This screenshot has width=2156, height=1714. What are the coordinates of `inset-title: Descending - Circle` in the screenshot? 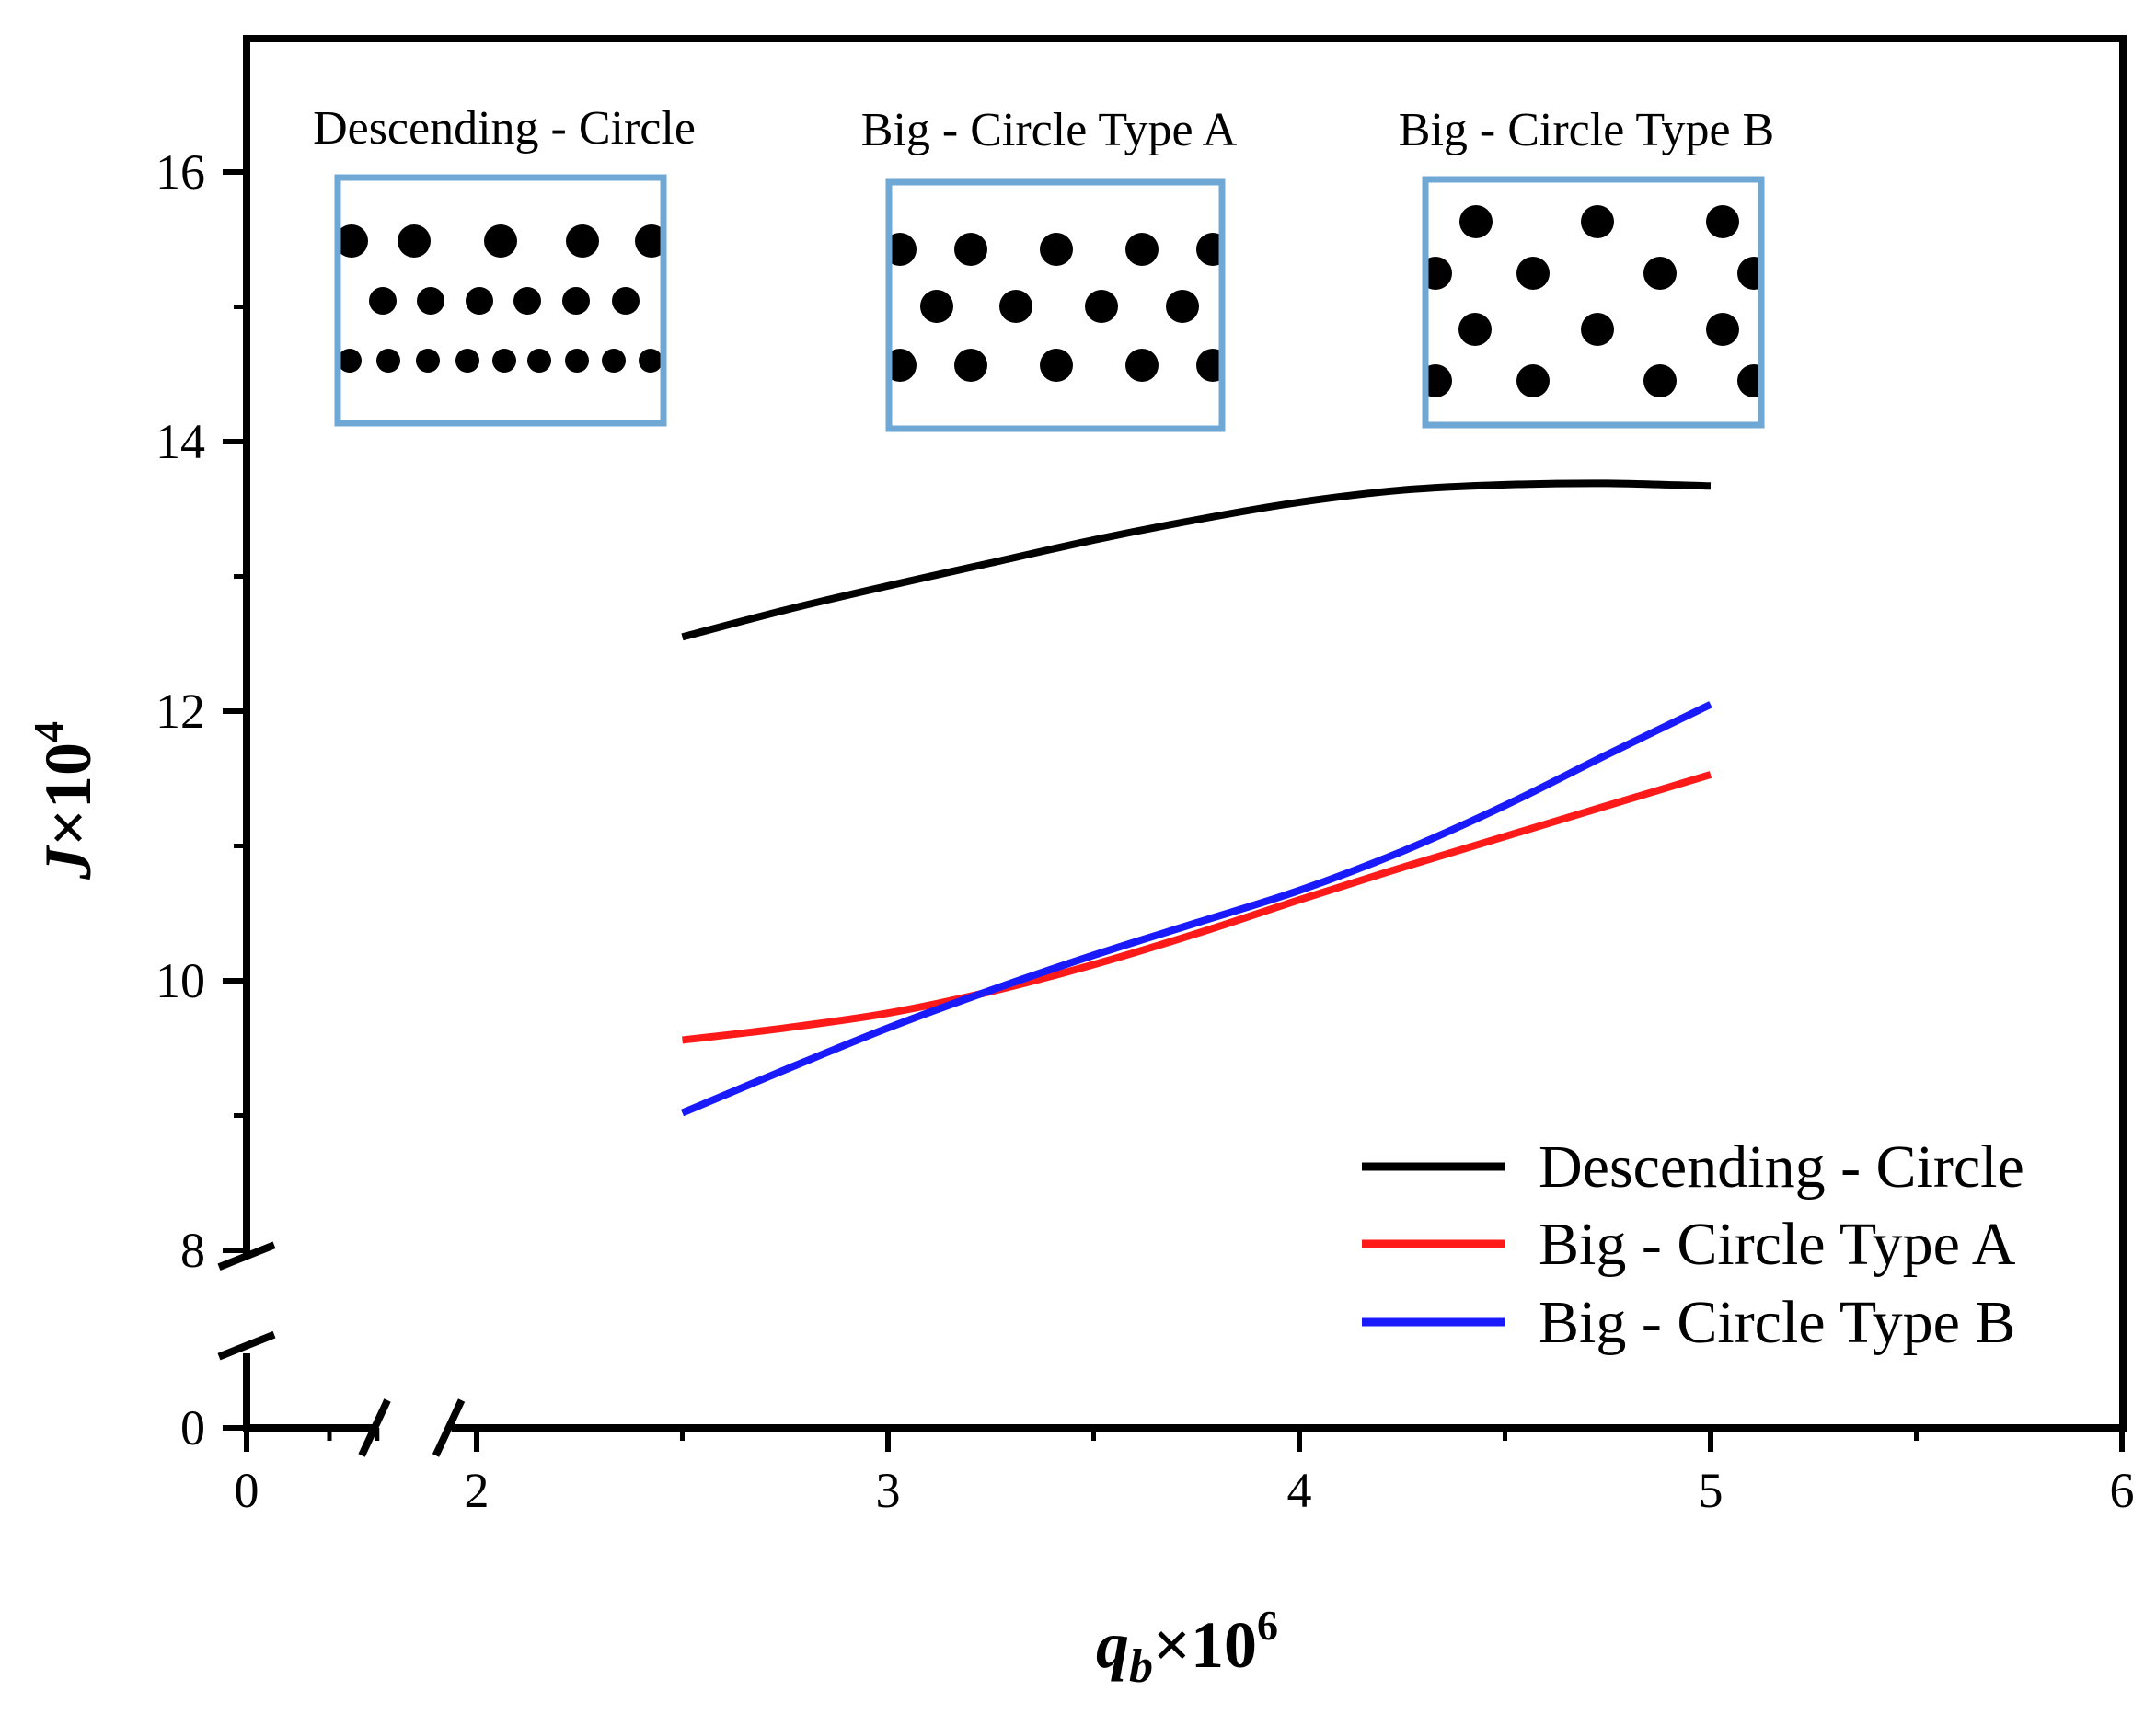 It's located at (504, 128).